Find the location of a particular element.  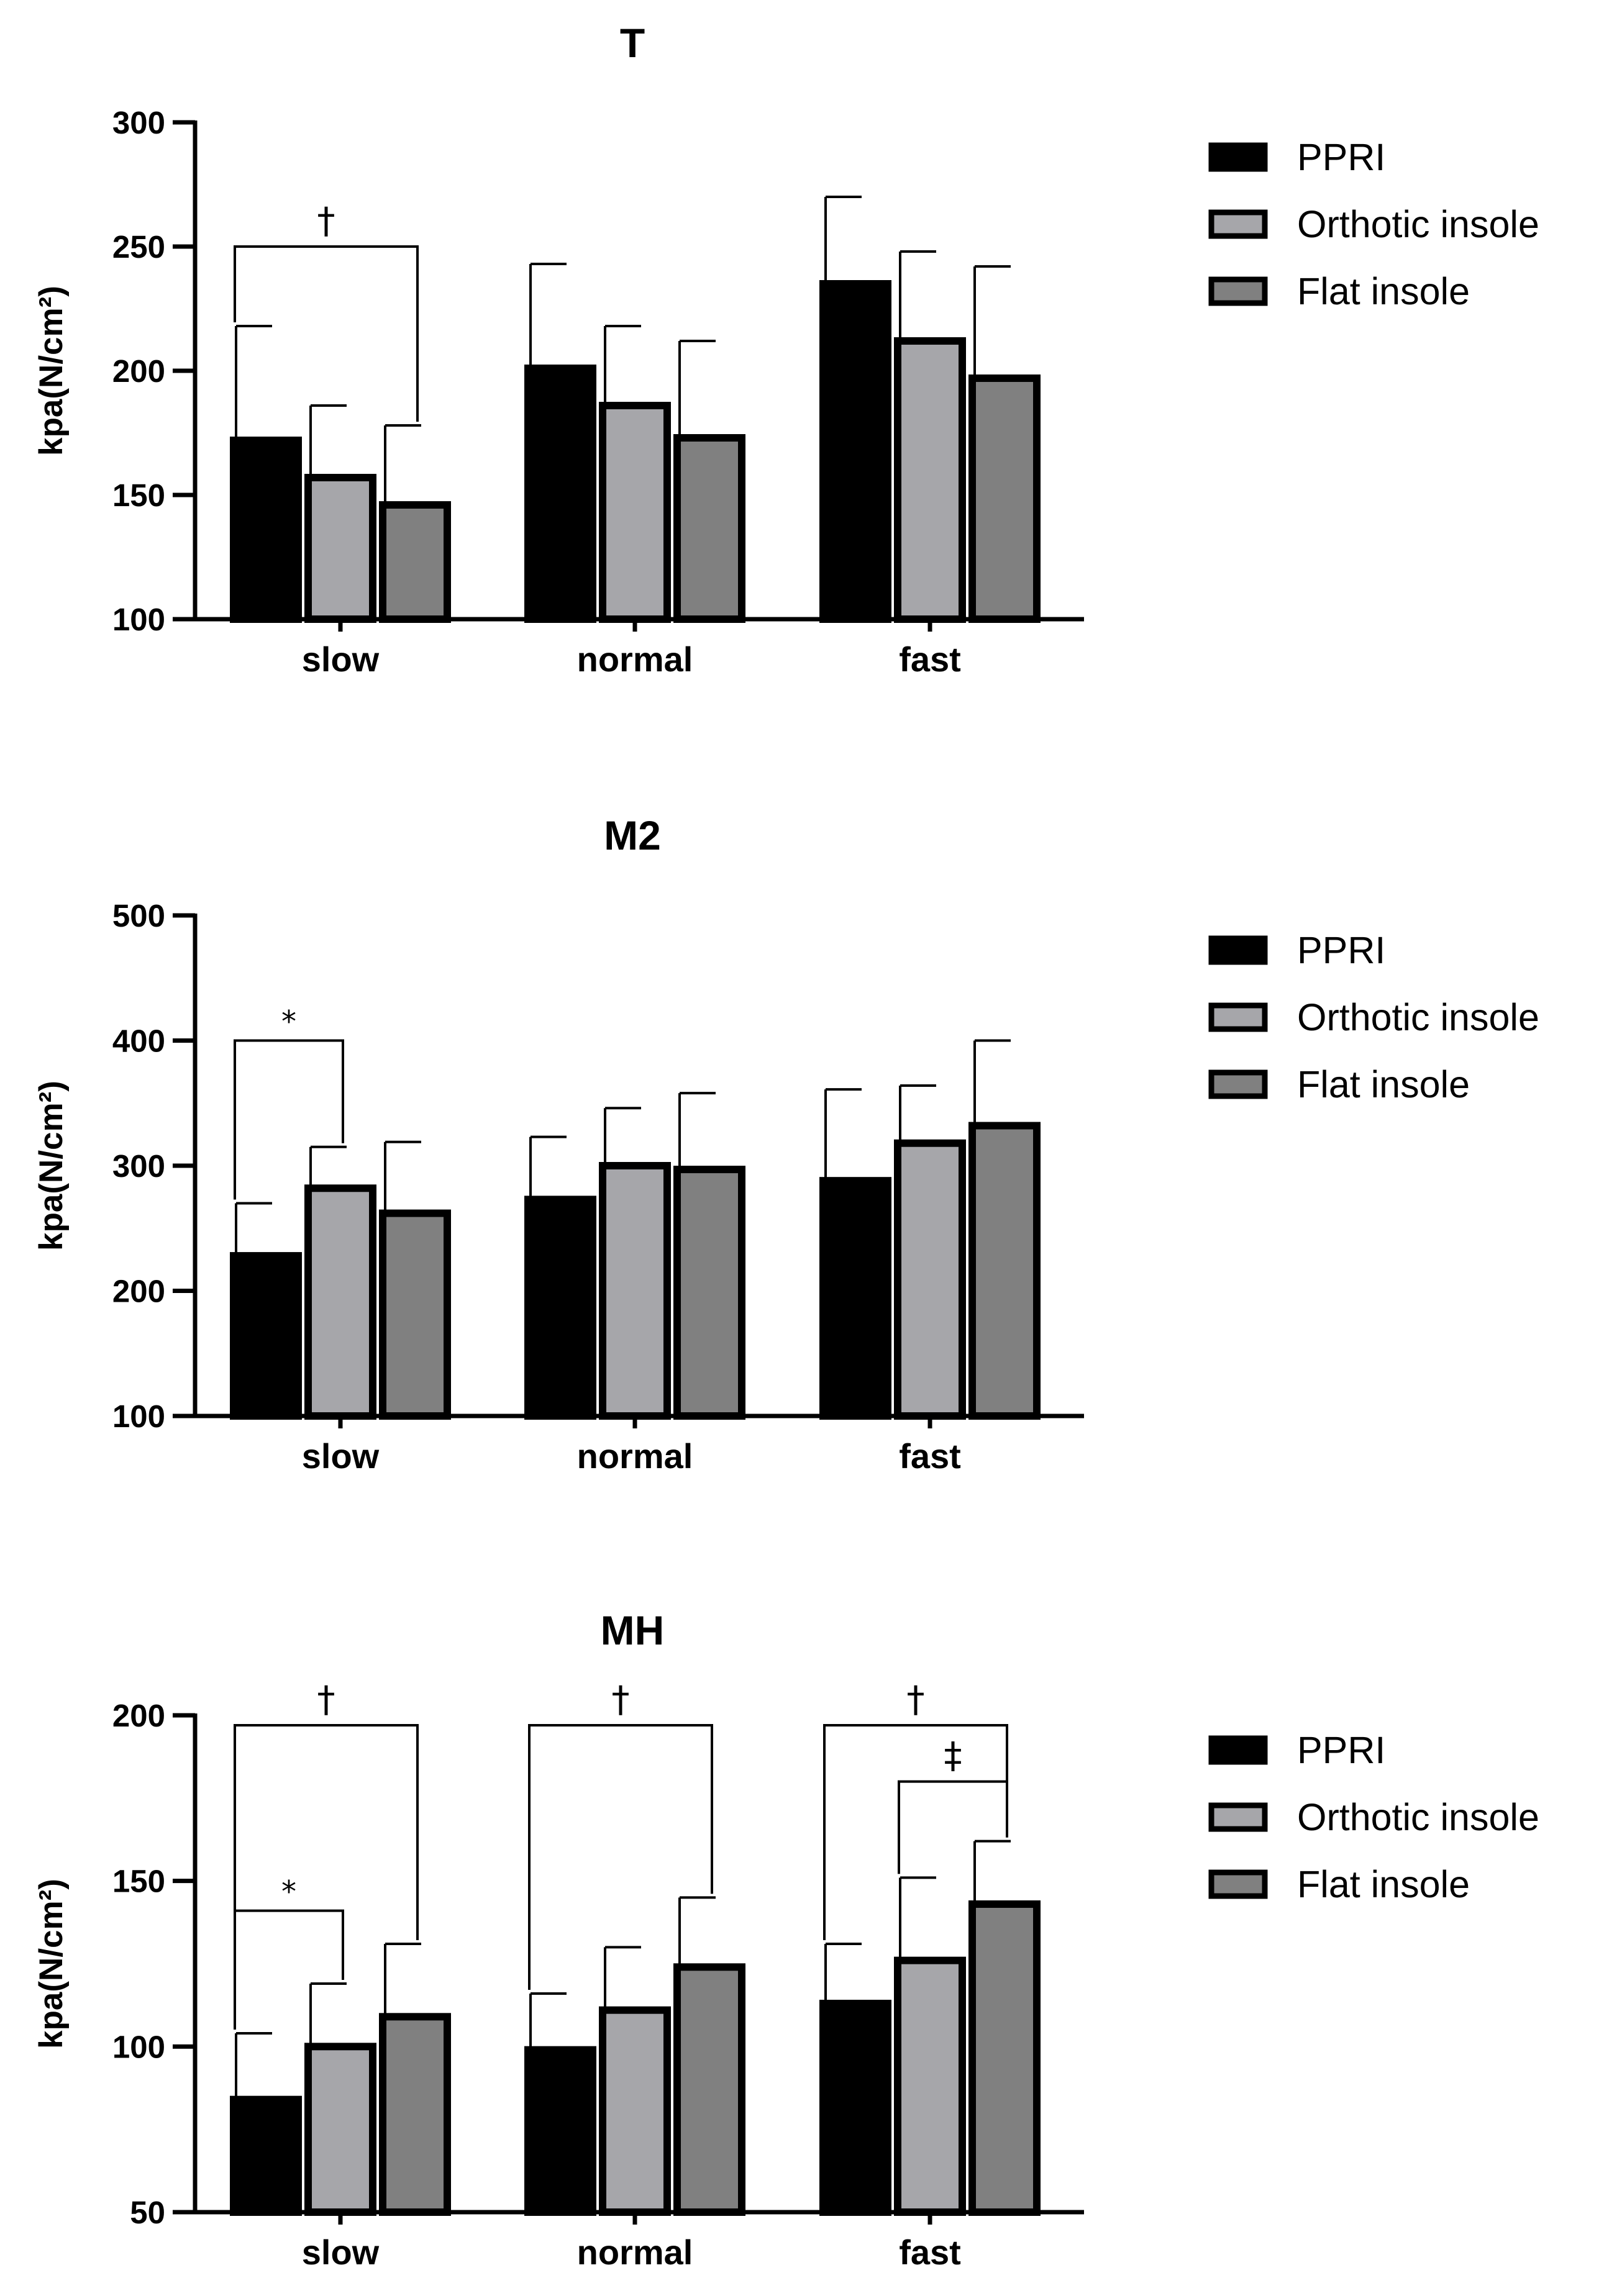

y-tick-label: 250 is located at coordinates (138, 247).